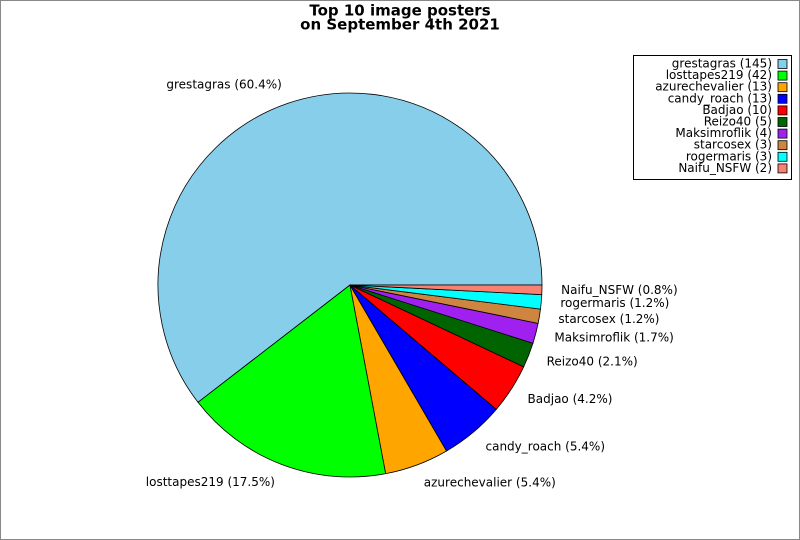 Image resolution: width=800 pixels, height=540 pixels. What do you see at coordinates (614, 303) in the screenshot?
I see `slice-label: rogermaris (1.2%)` at bounding box center [614, 303].